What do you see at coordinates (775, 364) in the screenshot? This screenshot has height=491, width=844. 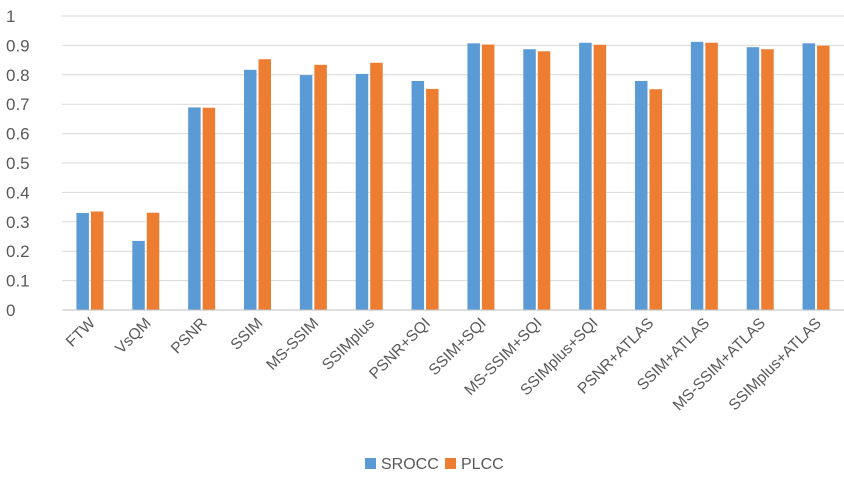 I see `x-category-label: SSIMplus+ATLAS` at bounding box center [775, 364].